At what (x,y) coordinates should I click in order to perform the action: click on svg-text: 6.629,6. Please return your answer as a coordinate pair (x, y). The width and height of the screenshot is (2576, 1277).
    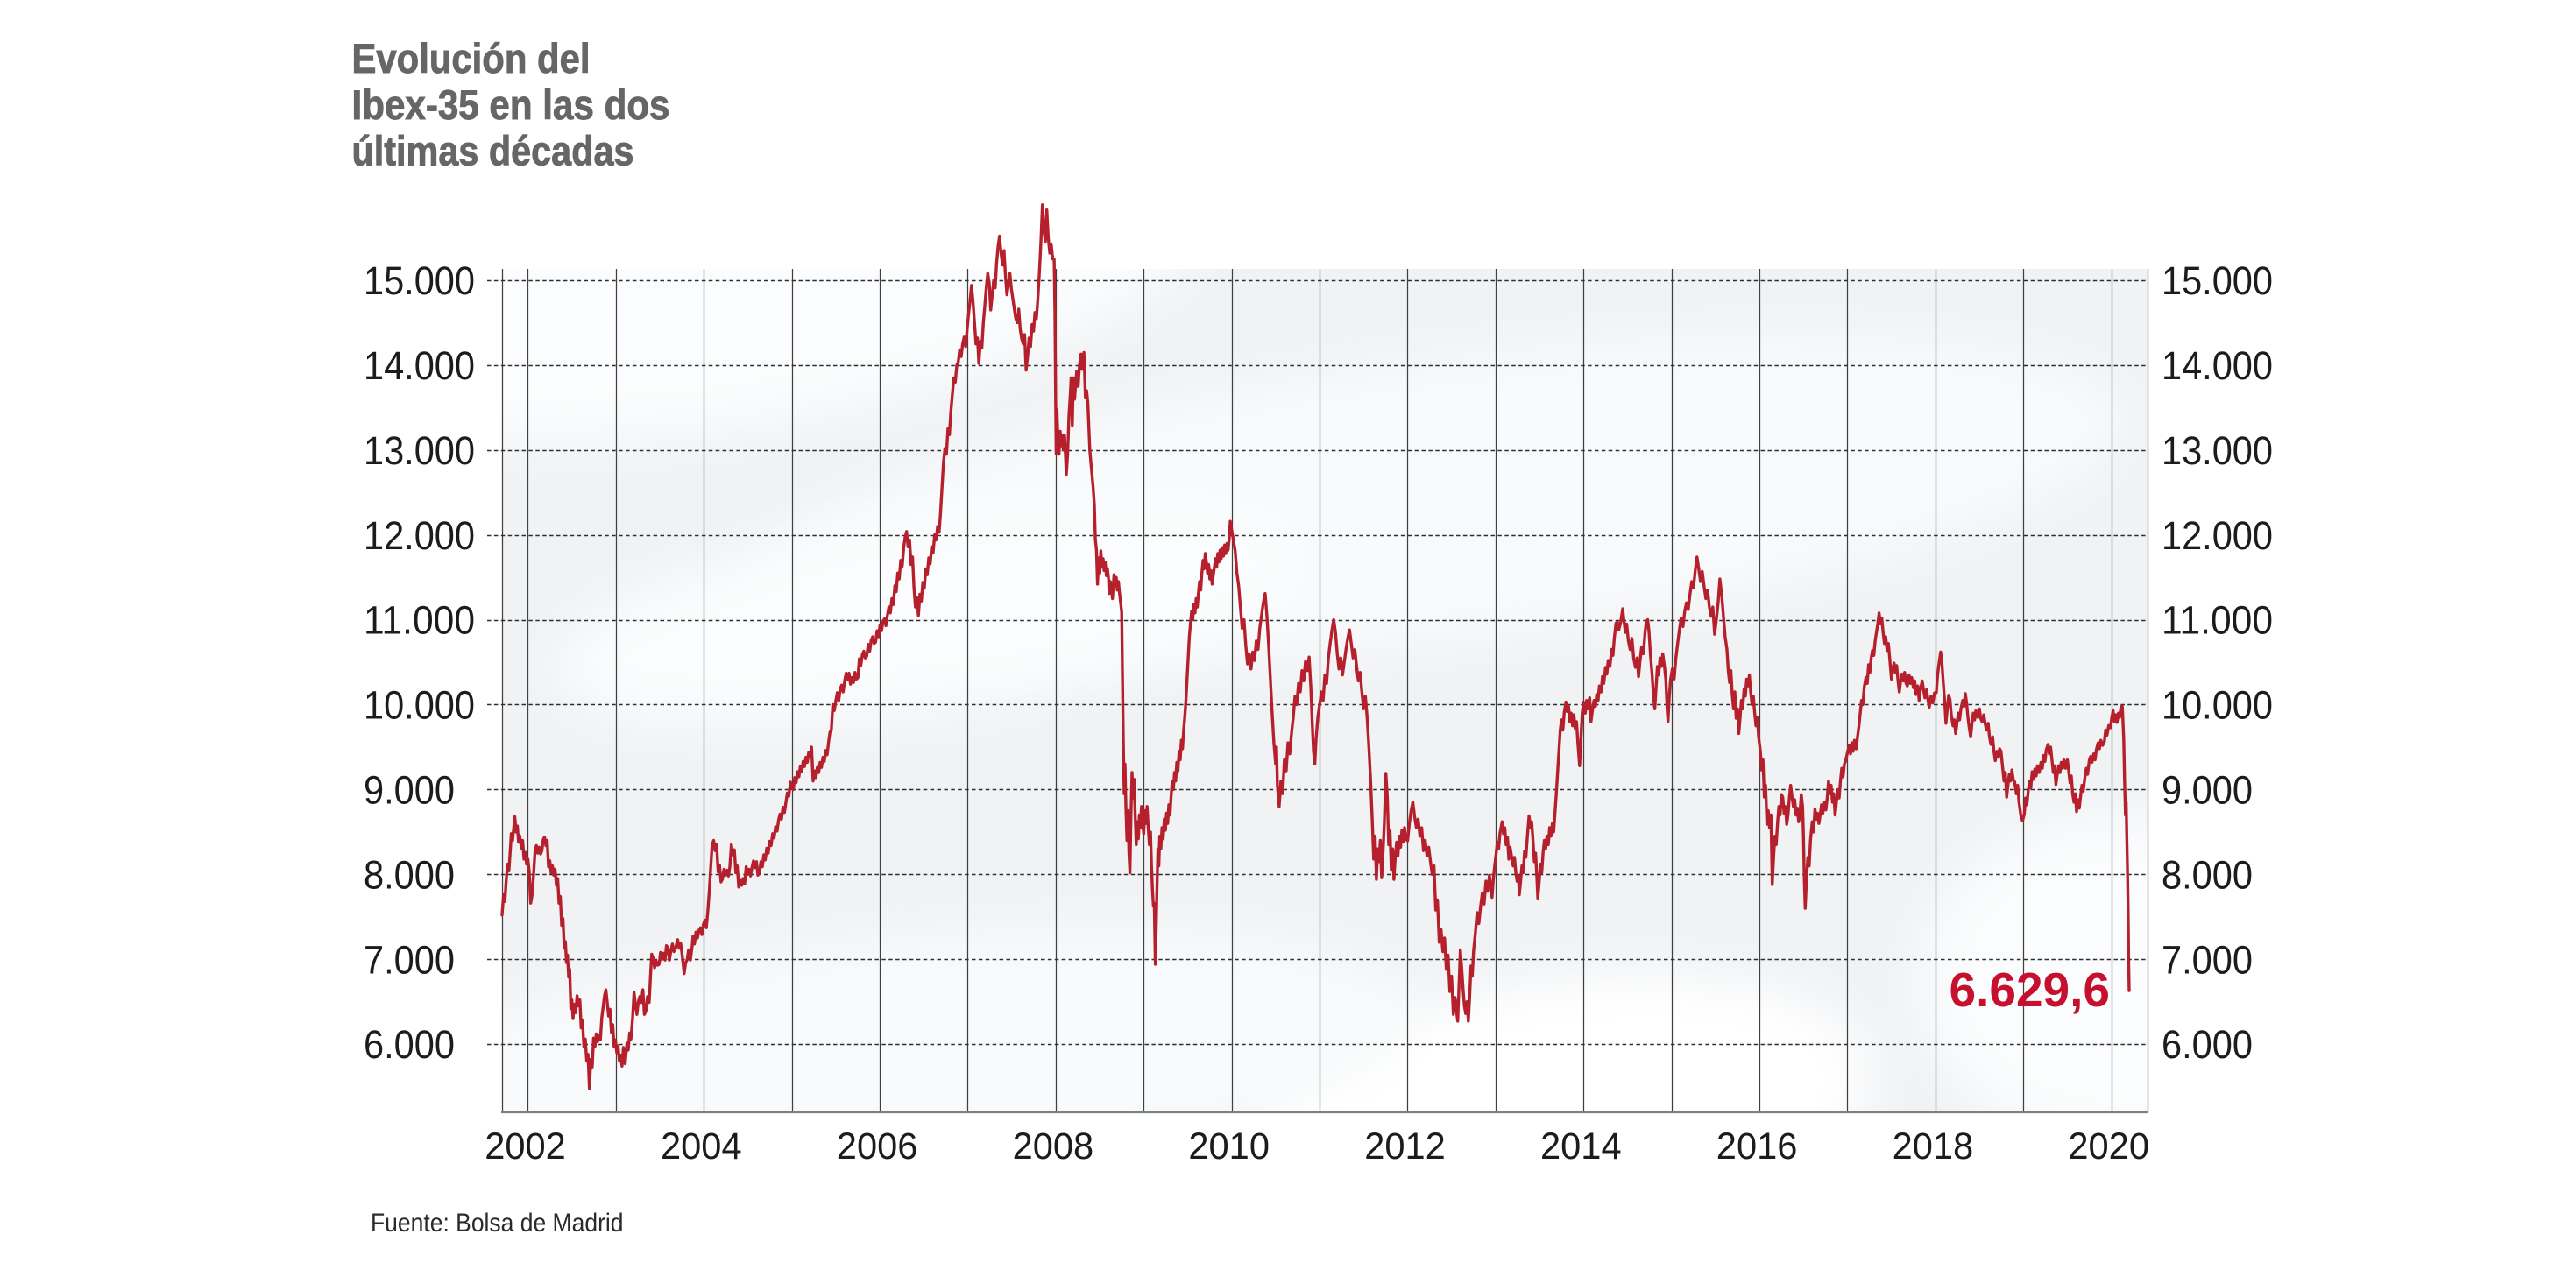
    Looking at the image, I should click on (2029, 990).